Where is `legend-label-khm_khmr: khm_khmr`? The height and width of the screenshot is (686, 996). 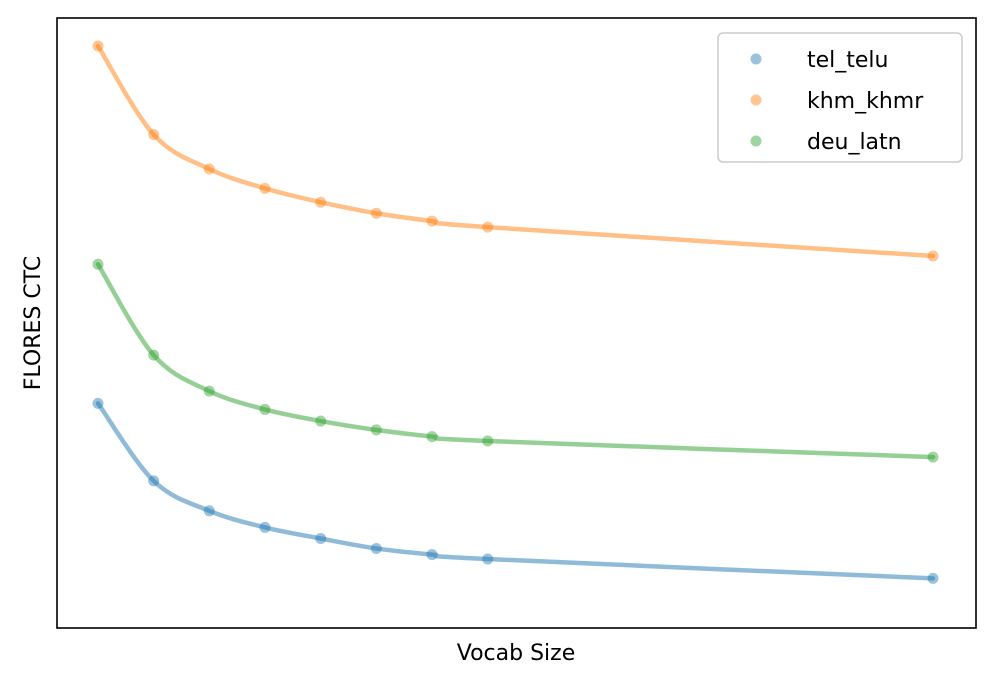
legend-label-khm_khmr: khm_khmr is located at coordinates (865, 101).